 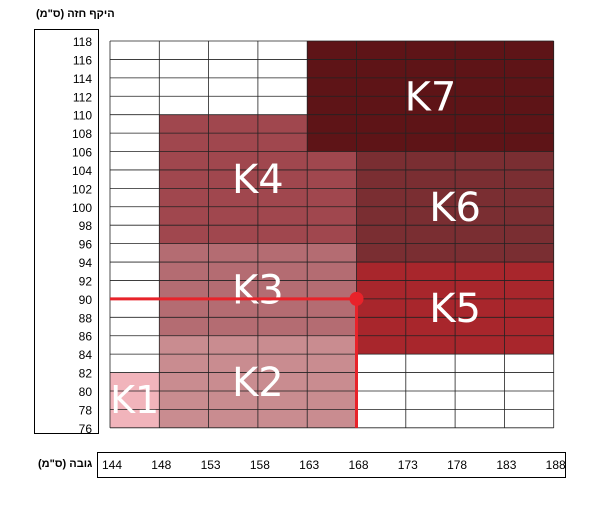 What do you see at coordinates (86, 374) in the screenshot?
I see `y-tick-label: 82` at bounding box center [86, 374].